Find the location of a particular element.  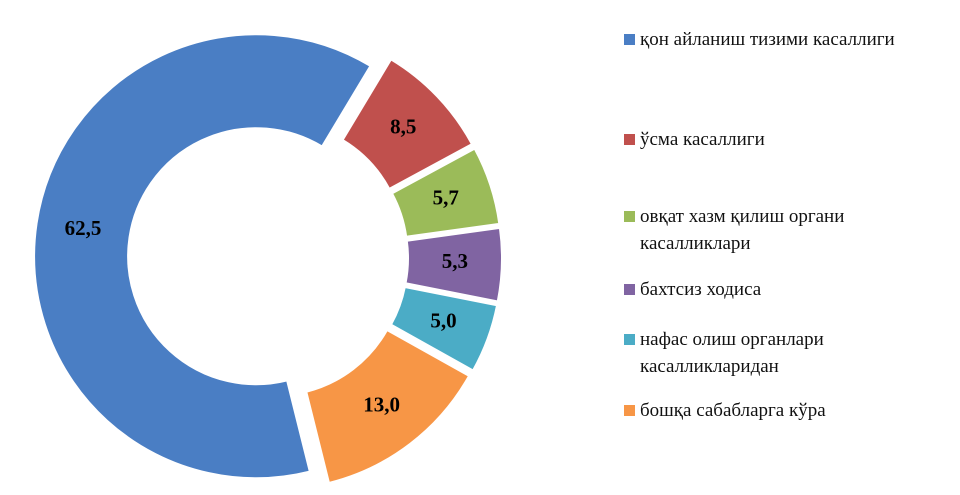

legend-label: ўсма касаллиги is located at coordinates (702, 139).